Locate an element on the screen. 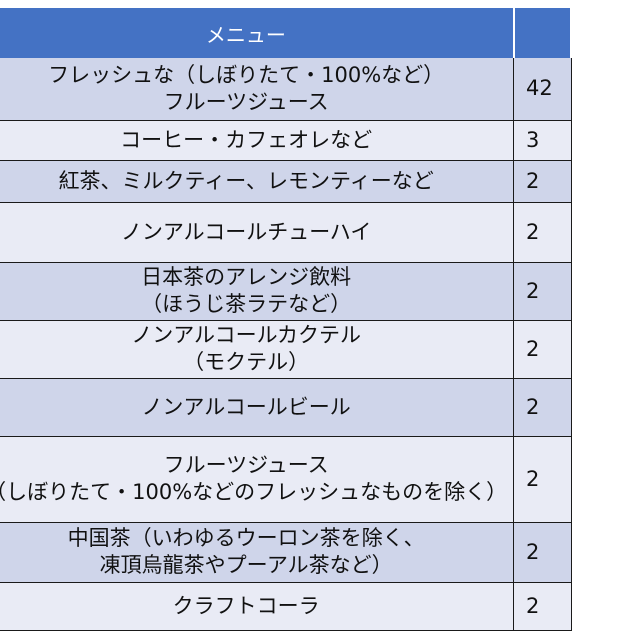 This screenshot has height=640, width=640. menu-text: コーヒー・カフェオレなど is located at coordinates (246, 139).